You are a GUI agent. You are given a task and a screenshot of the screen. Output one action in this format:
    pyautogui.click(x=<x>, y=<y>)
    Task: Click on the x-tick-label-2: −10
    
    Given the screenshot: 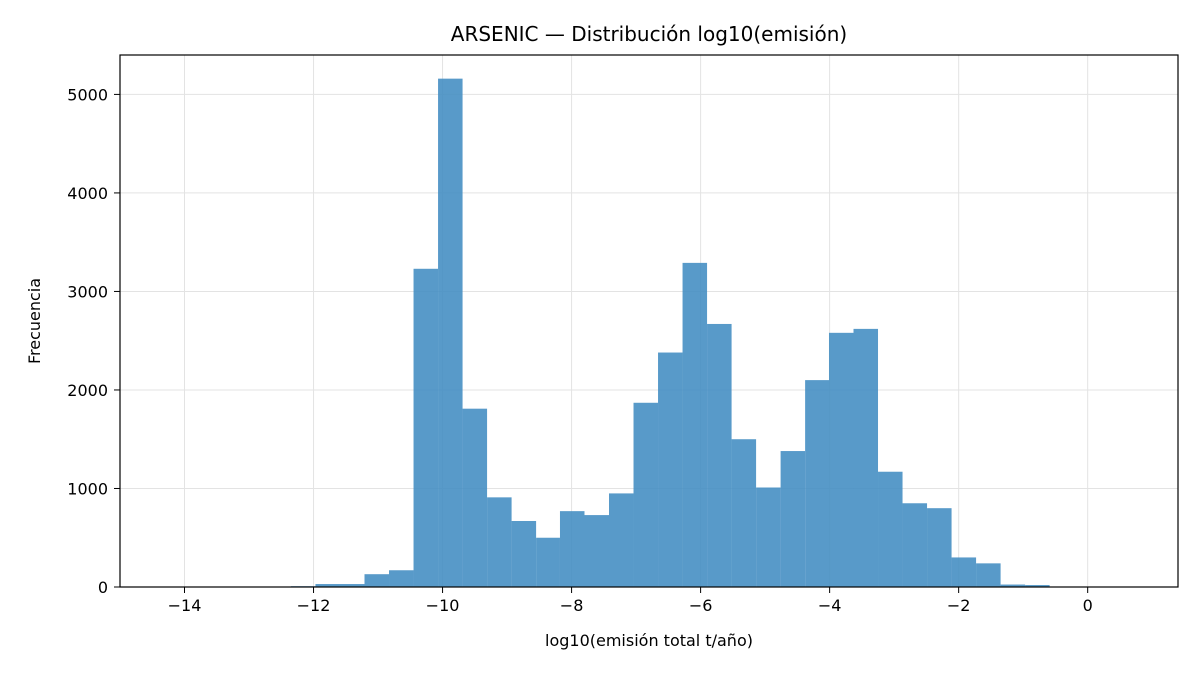 What is the action you would take?
    pyautogui.click(x=443, y=605)
    